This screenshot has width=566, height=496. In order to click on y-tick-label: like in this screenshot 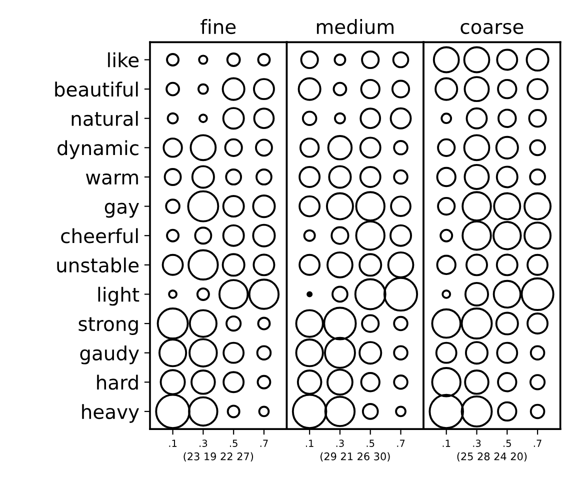, I will do `click(123, 60)`.